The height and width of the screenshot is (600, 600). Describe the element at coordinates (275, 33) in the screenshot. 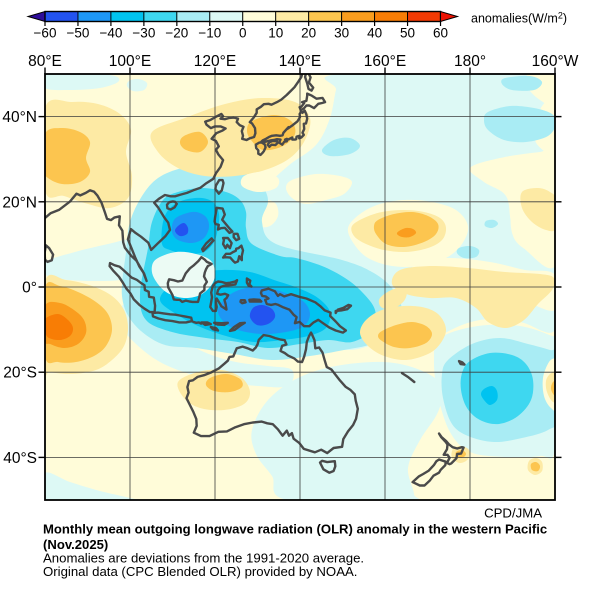

I see `svg-text: 10` at that location.